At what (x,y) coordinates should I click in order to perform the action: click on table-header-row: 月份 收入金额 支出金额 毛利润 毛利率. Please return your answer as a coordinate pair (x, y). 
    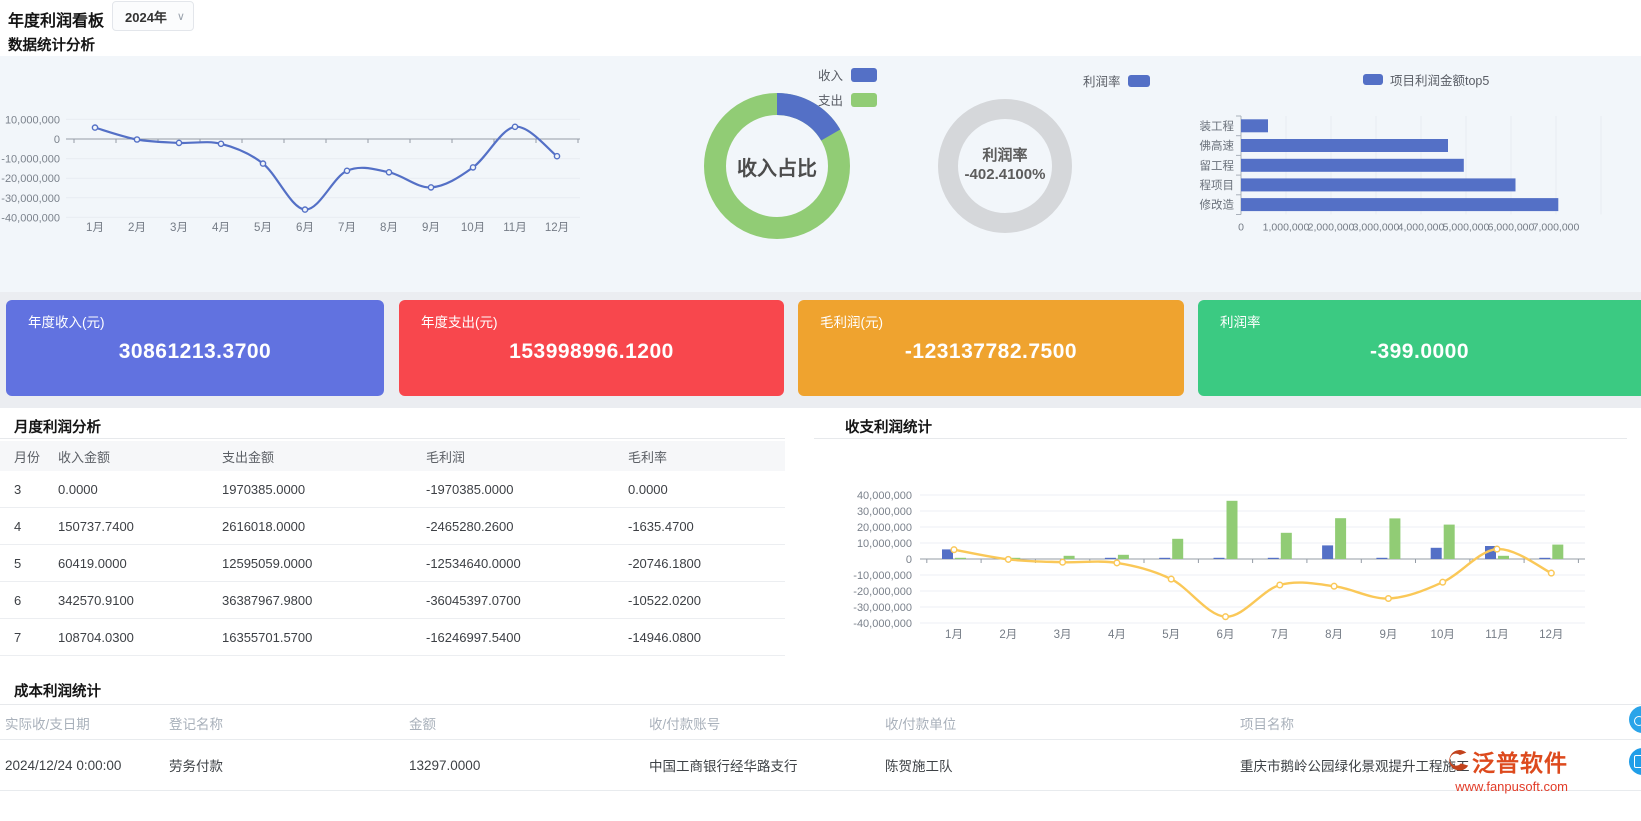
    Looking at the image, I should click on (392, 456).